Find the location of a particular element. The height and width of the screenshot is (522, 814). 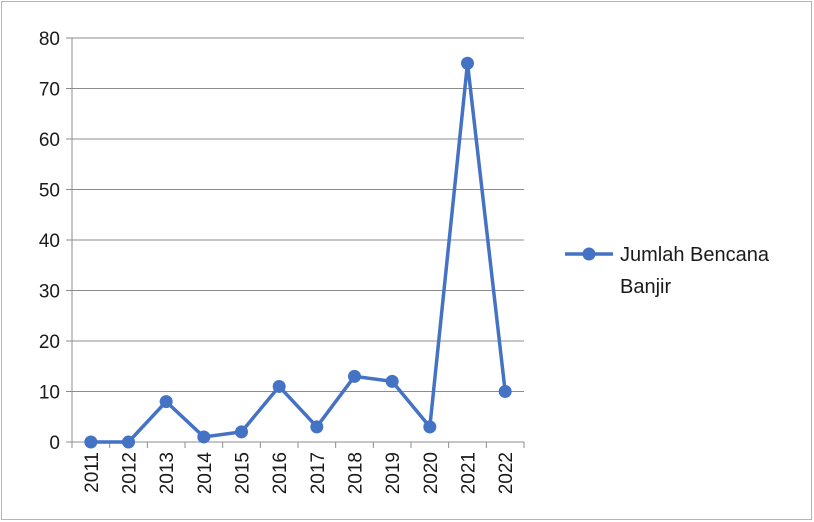

y-tick-label: 10 is located at coordinates (49, 393).